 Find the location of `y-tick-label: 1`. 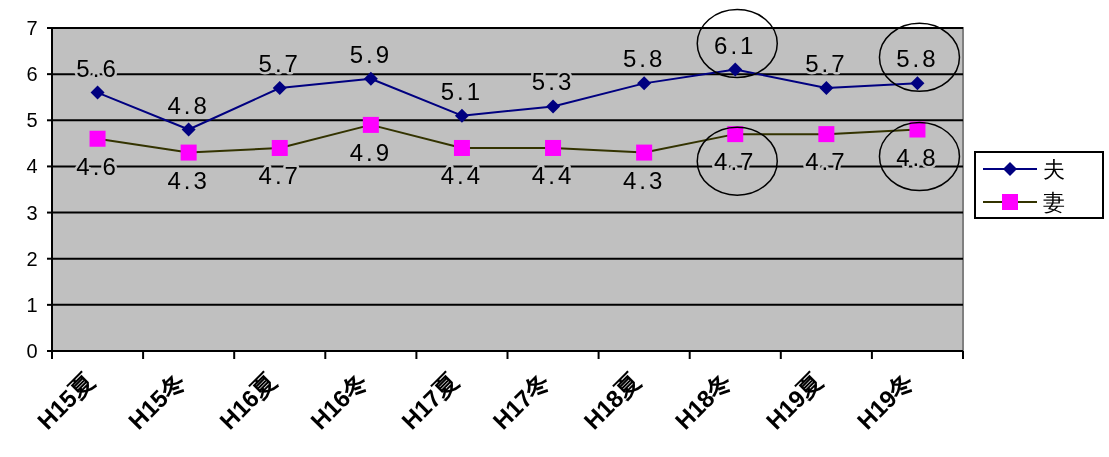

y-tick-label: 1 is located at coordinates (32, 304).